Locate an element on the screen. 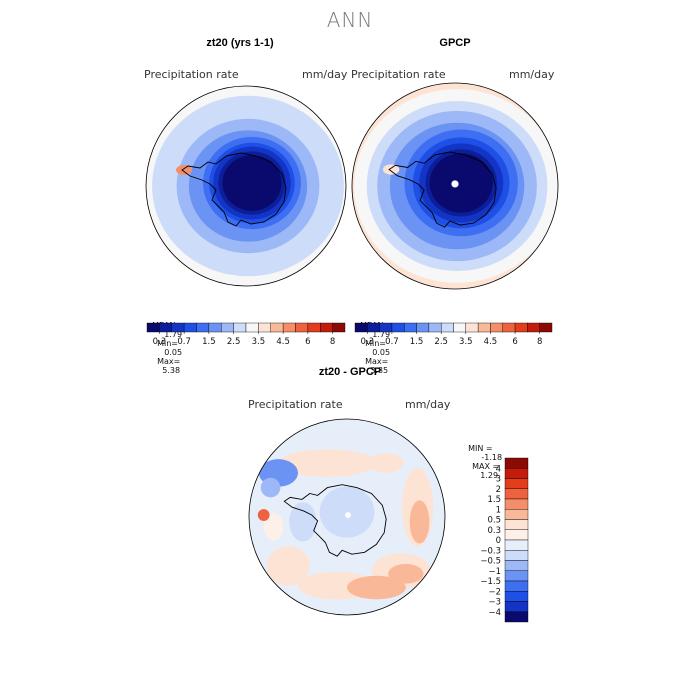 This screenshot has width=700, height=700. colorbar-tick-label: −4 is located at coordinates (494, 613).